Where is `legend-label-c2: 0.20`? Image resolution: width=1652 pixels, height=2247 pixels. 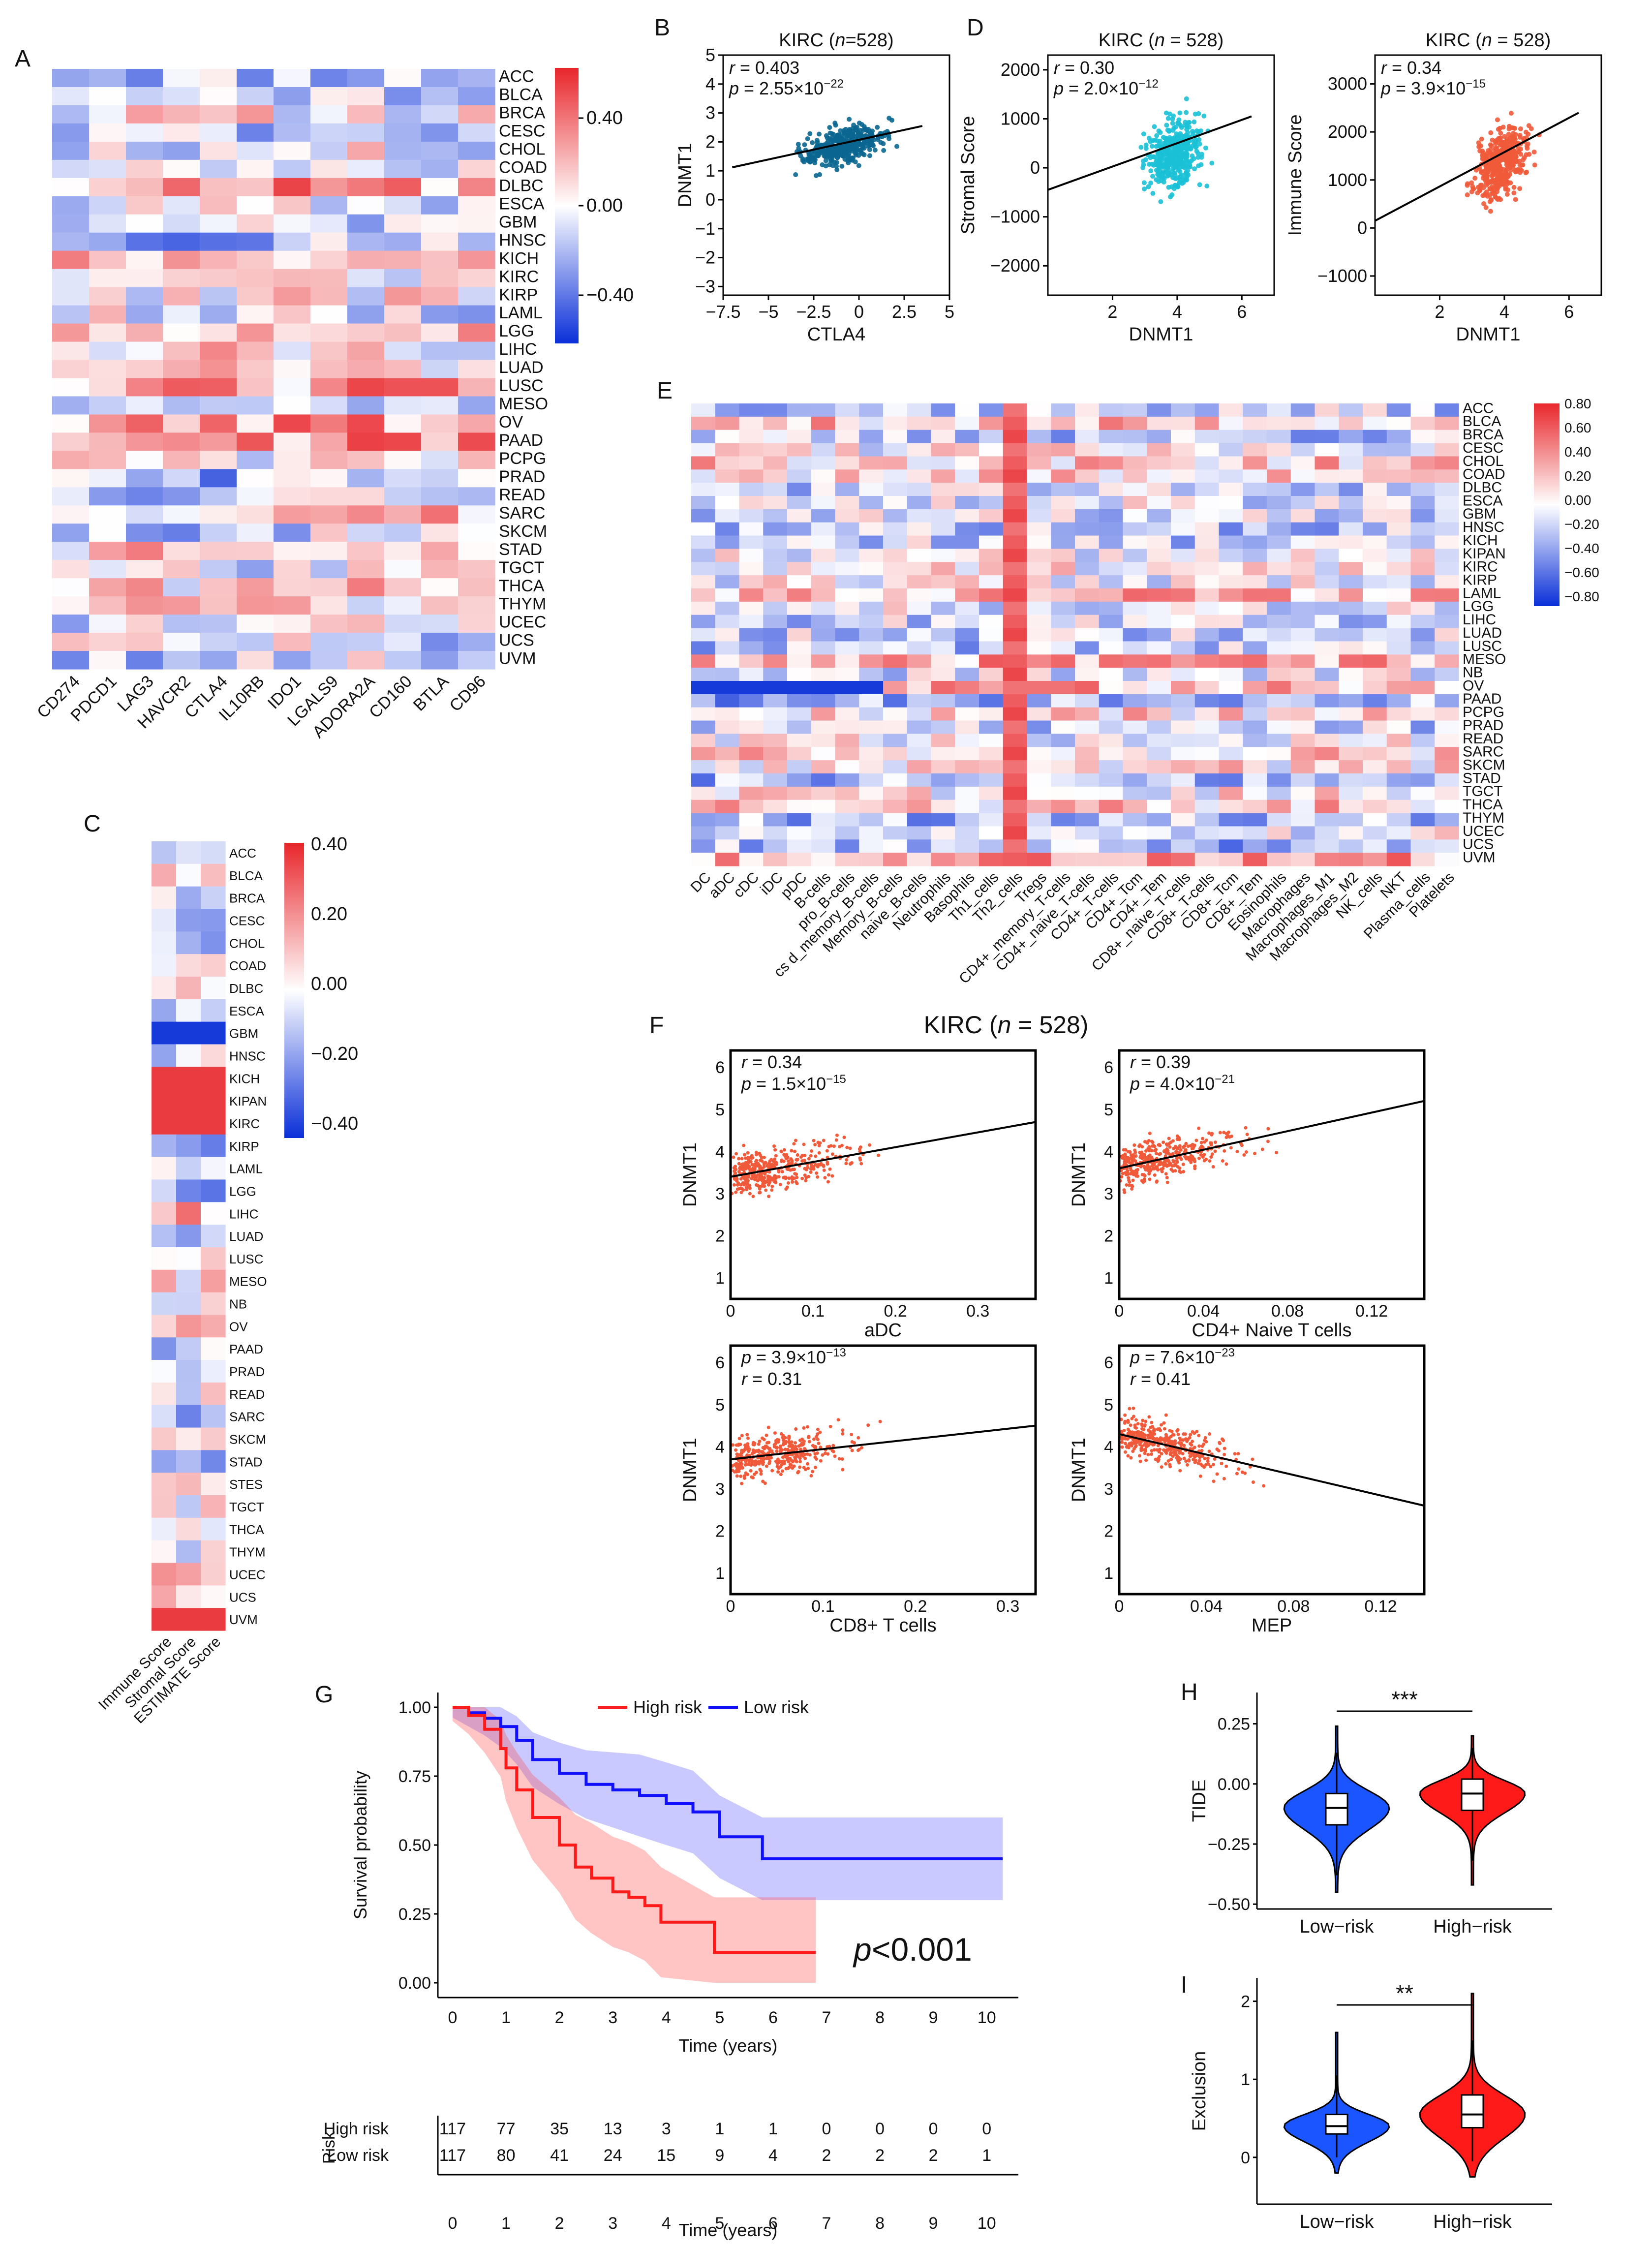
legend-label-c2: 0.20 is located at coordinates (329, 914).